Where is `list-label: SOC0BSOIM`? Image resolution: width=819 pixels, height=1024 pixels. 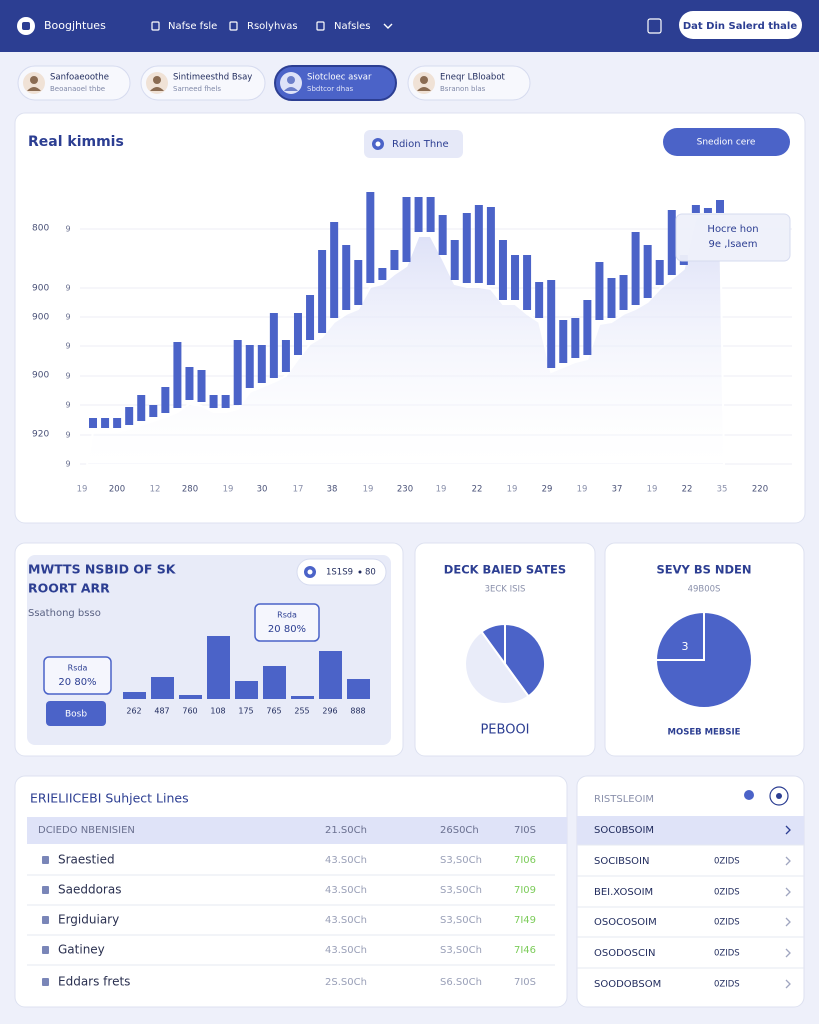
list-label: SOC0BSOIM is located at coordinates (624, 830).